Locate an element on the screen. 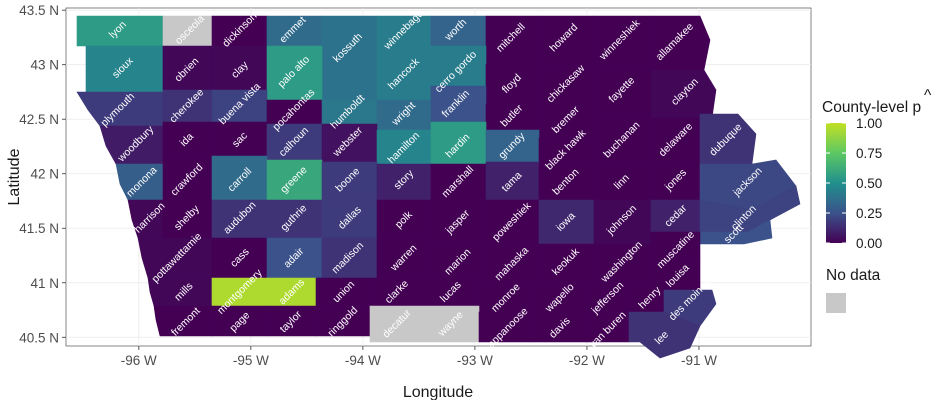  y-tick-label: 43.5 N is located at coordinates (39, 10).